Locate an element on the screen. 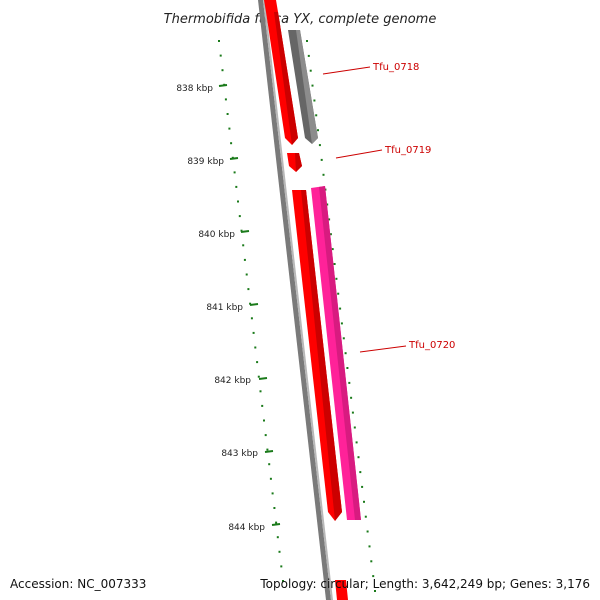 This screenshot has height=600, width=600. scale-tick-label: 839 kbp is located at coordinates (205, 162).